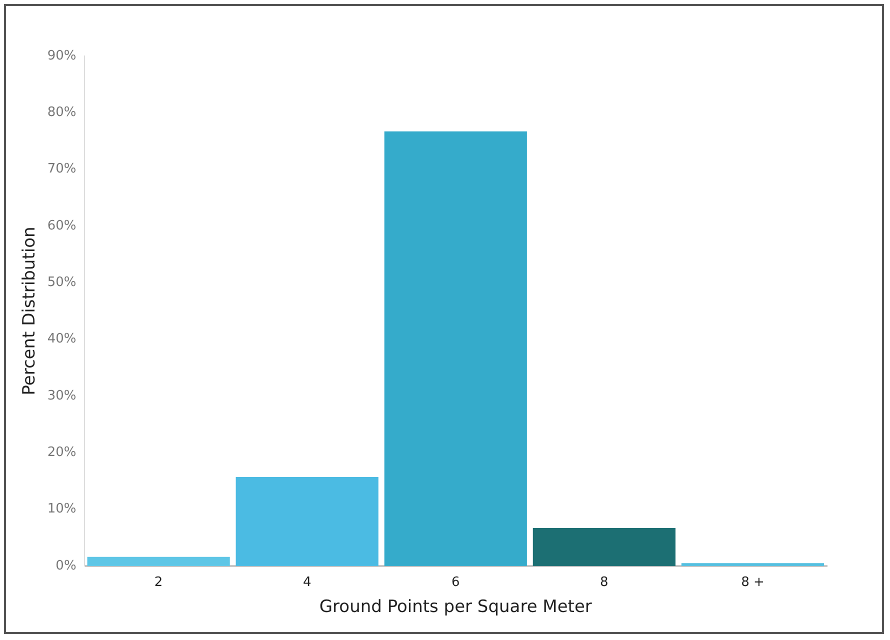 The image size is (890, 640). I want to click on y-tick-label: 50%, so click(61, 282).